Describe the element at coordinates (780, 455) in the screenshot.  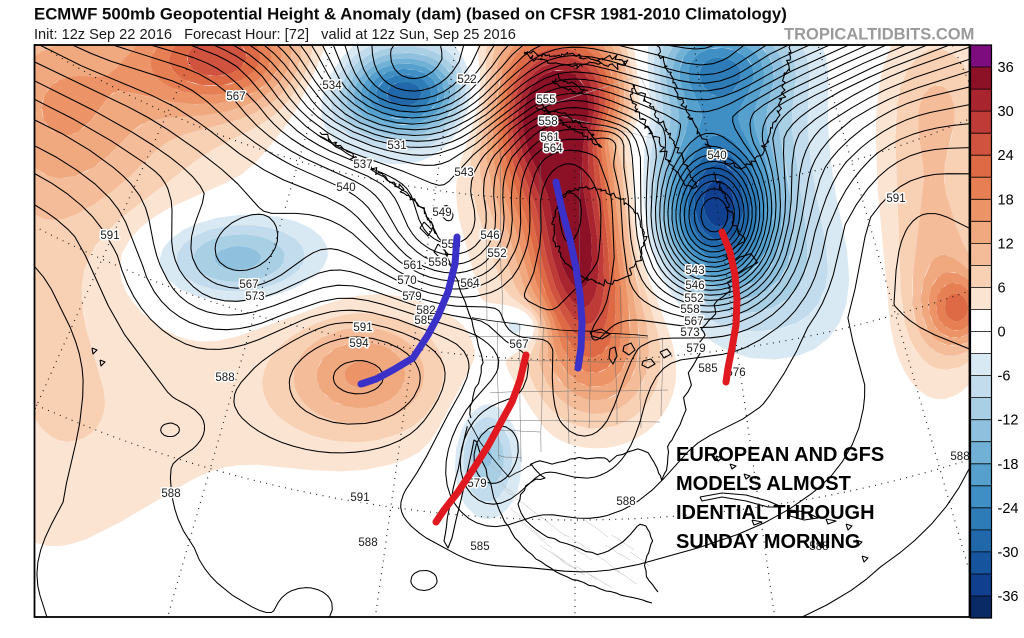
I see `svg-text: EUROPEAN AND GFS` at that location.